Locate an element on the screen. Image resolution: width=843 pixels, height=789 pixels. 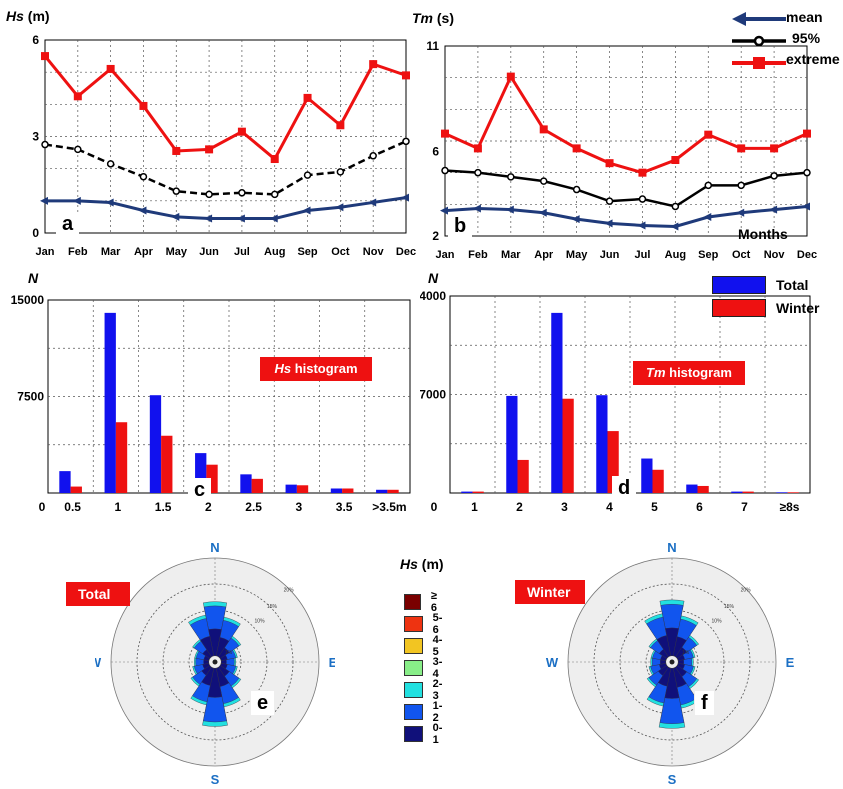
hs-monthly-chart: 0 3 6 Jan Feb Mar Apr May Jun Jul Aug Sep Oct Nov Dec is located at coordinates (224, 145).